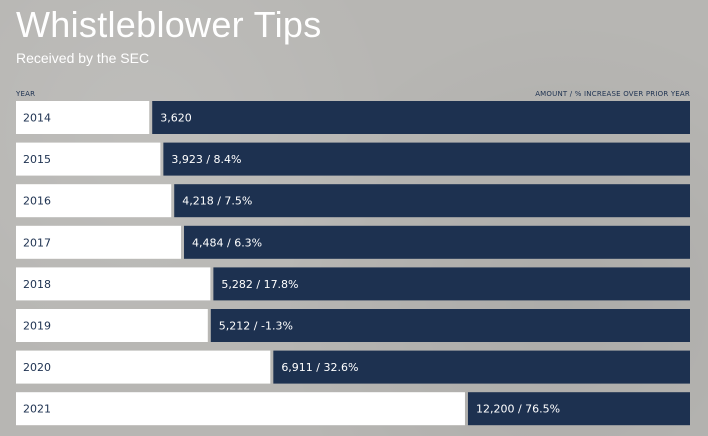 The width and height of the screenshot is (708, 436). I want to click on year-label-2019: 2019, so click(37, 326).